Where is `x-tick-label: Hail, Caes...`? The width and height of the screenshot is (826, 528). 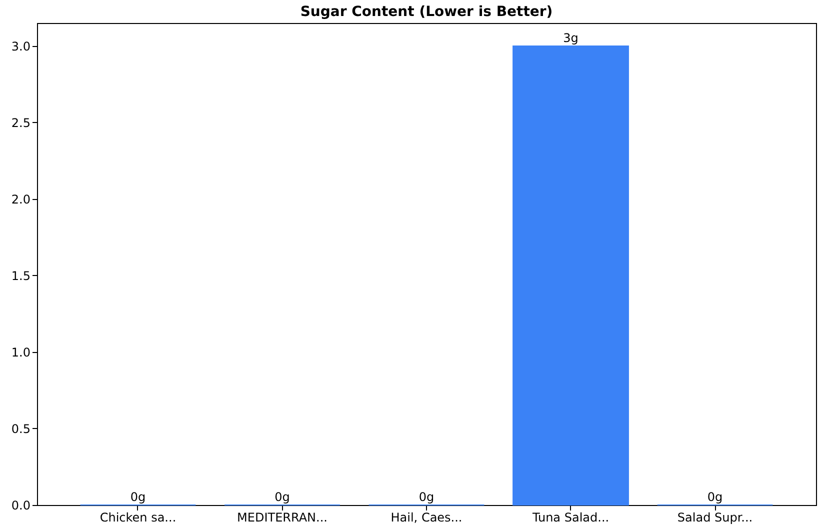
x-tick-label: Hail, Caes... is located at coordinates (426, 517).